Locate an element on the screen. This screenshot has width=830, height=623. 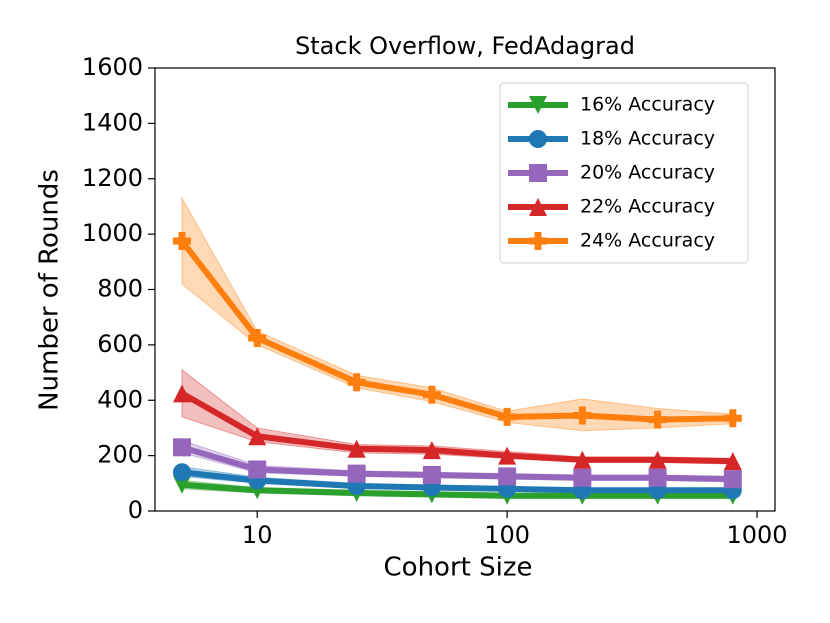
x-tick-label: 100 is located at coordinates (507, 535).